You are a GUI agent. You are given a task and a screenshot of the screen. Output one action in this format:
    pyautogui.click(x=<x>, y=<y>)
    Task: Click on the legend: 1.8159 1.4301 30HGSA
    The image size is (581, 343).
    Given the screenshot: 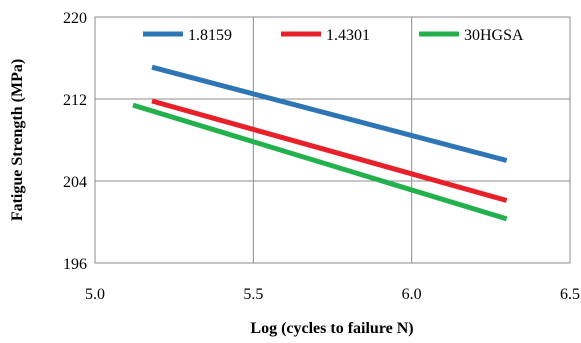 What is the action you would take?
    pyautogui.click(x=333, y=35)
    